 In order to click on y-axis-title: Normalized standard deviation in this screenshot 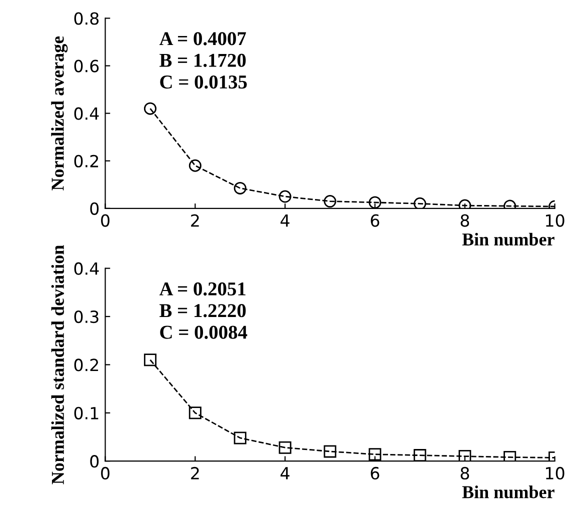, I will do `click(57, 364)`.